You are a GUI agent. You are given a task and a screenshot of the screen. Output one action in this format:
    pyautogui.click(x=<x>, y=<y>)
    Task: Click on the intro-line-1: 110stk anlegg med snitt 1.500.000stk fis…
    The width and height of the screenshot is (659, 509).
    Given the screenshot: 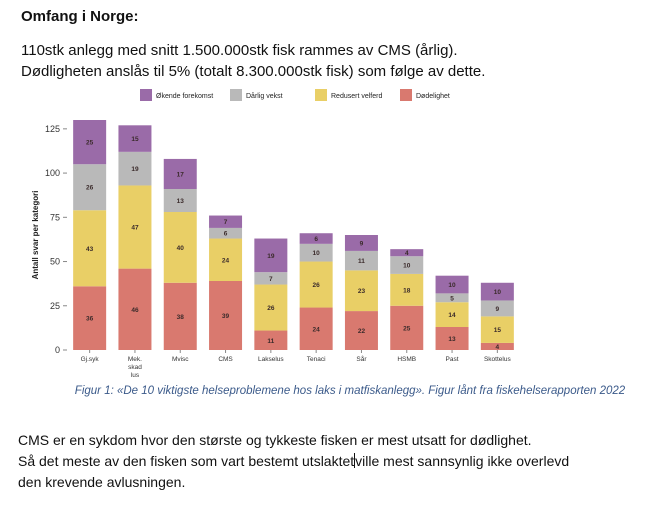 What is the action you would take?
    pyautogui.click(x=239, y=50)
    